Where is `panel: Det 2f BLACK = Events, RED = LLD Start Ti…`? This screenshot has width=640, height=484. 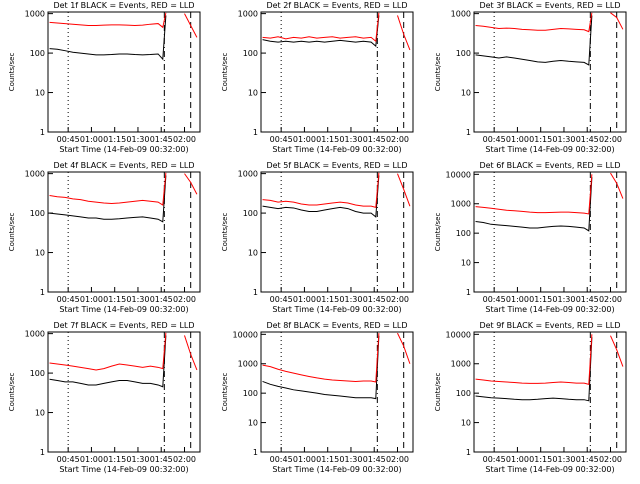 panel: Det 2f BLACK = Events, RED = LLD Start Ti… is located at coordinates (317, 77).